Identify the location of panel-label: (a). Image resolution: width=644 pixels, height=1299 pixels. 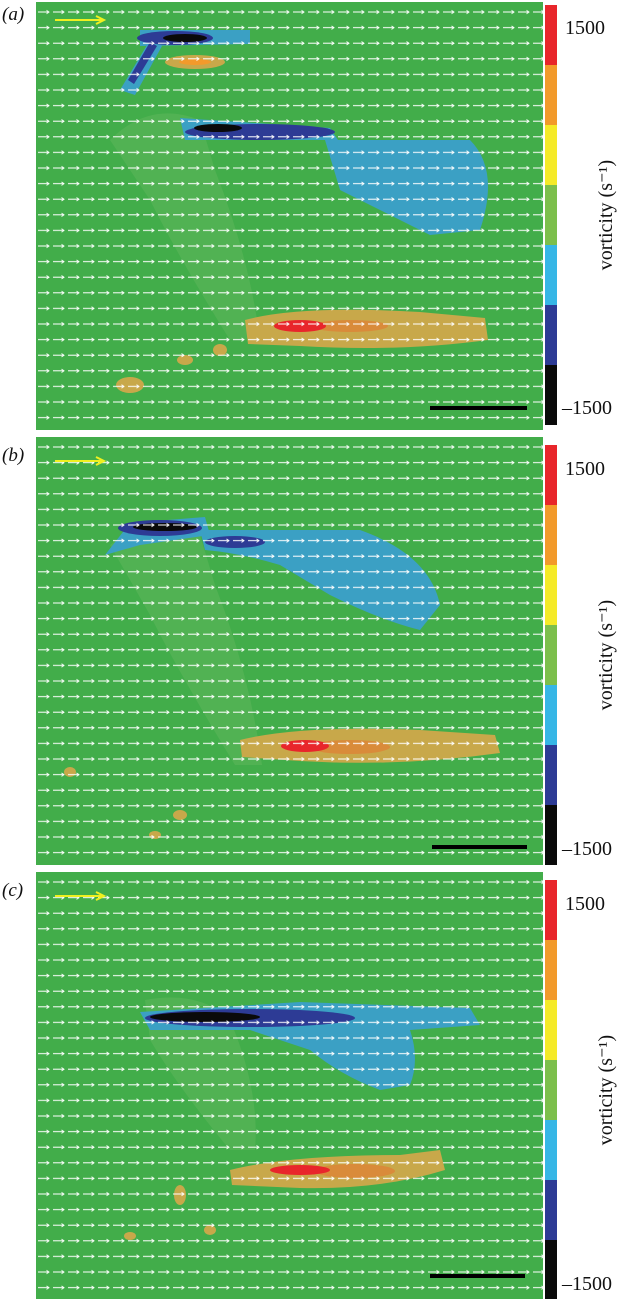
(13, 14).